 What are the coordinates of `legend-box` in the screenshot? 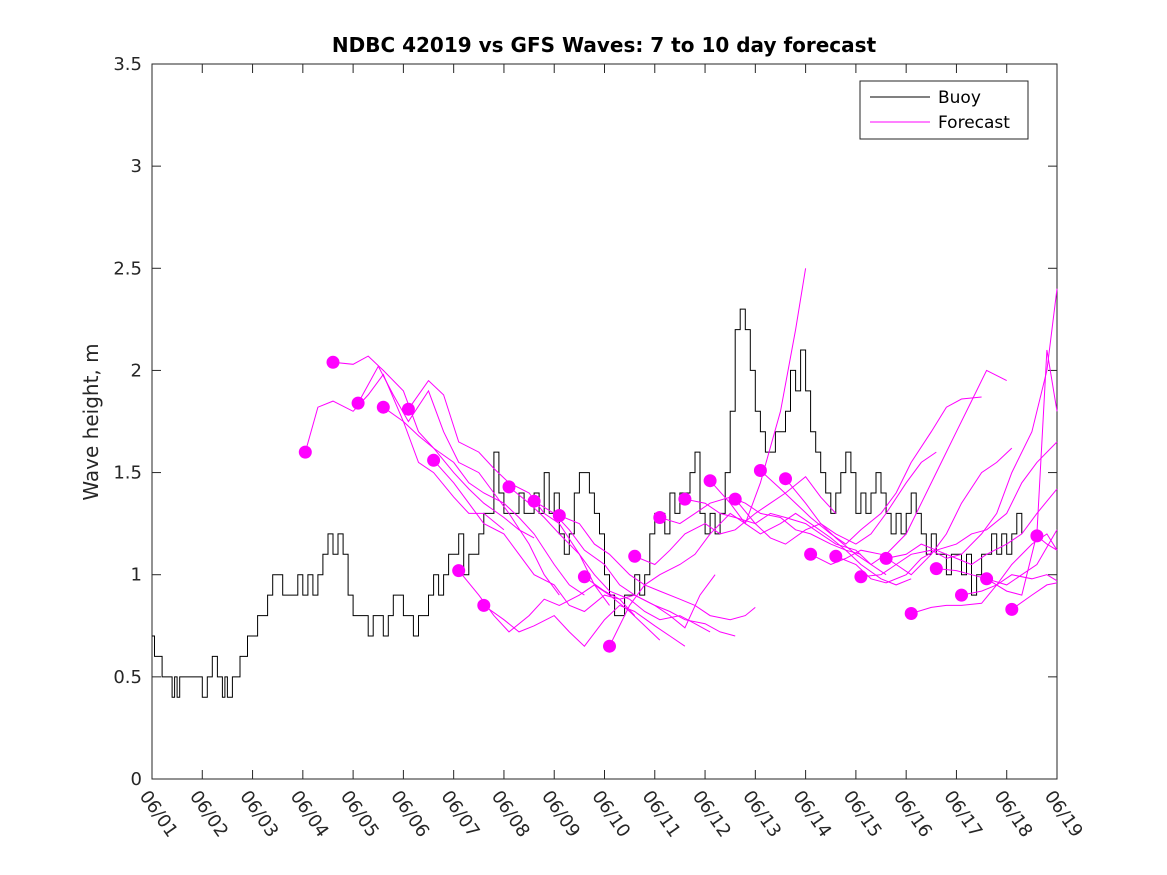 It's located at (944, 110).